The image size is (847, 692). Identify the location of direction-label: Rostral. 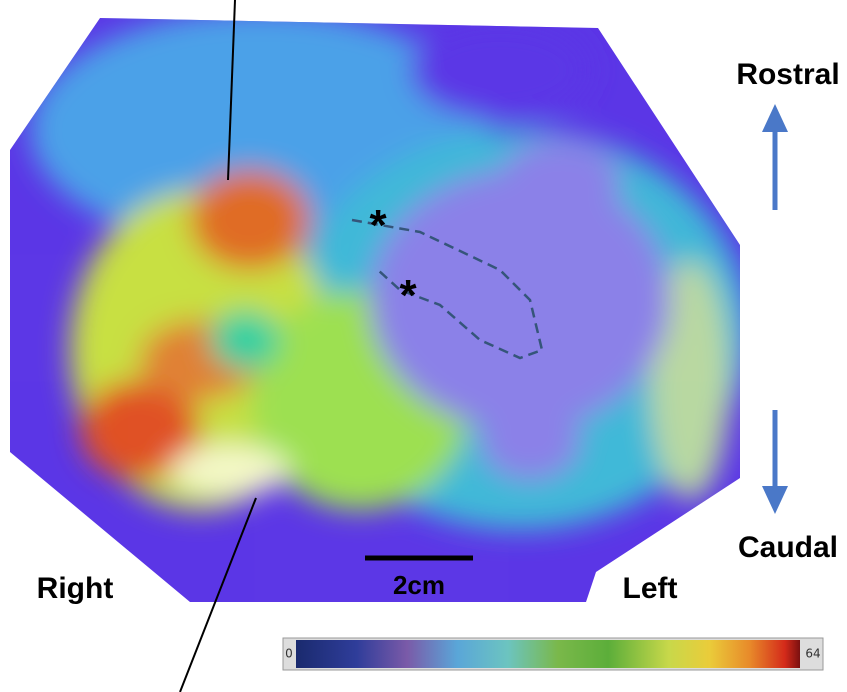
(787, 74).